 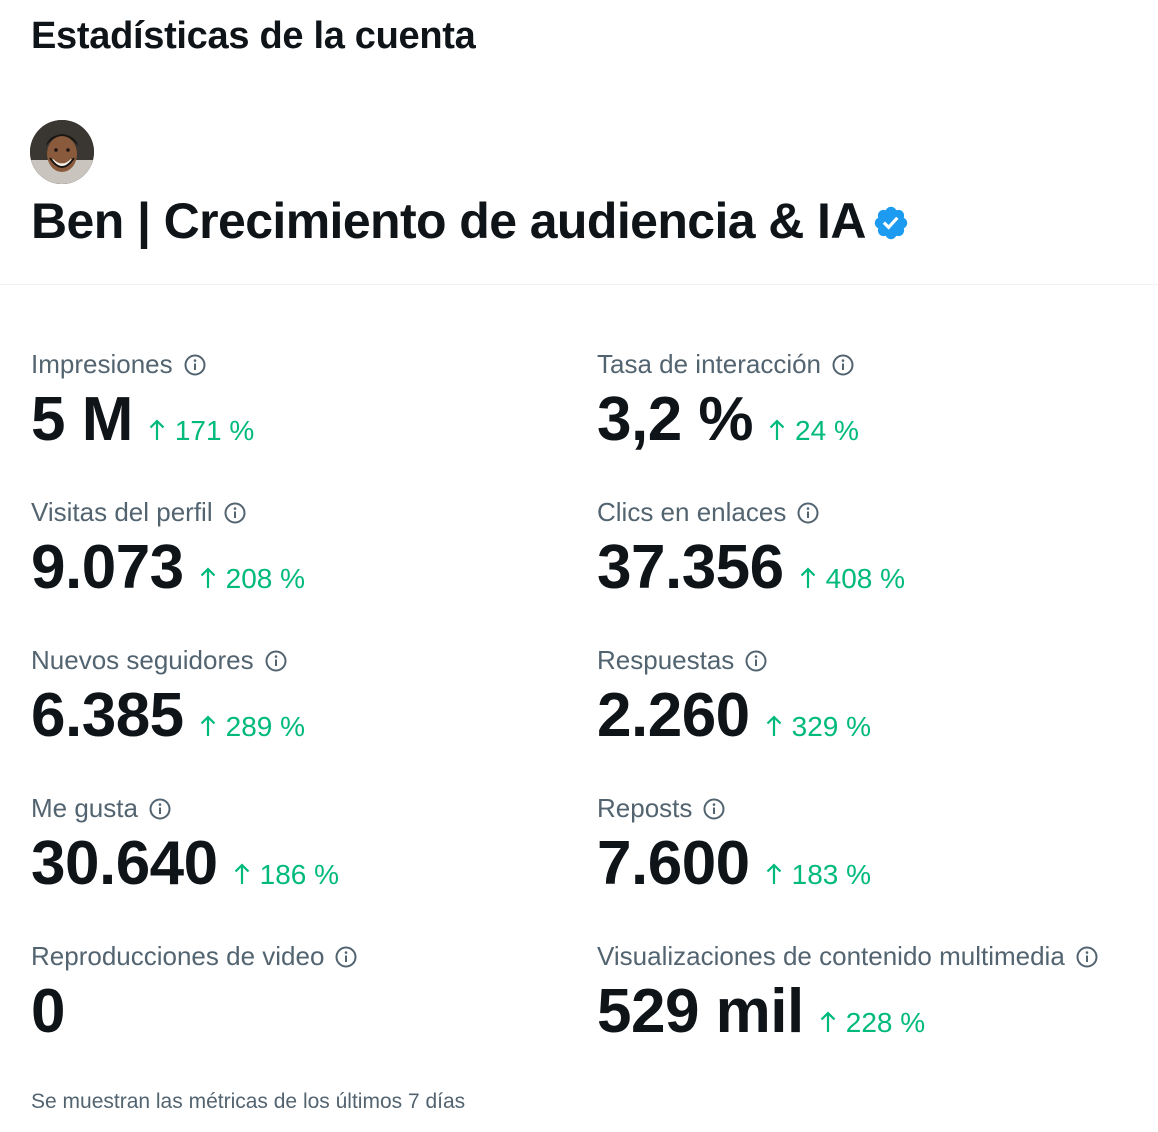 What do you see at coordinates (673, 715) in the screenshot?
I see `metric-value: 2.260` at bounding box center [673, 715].